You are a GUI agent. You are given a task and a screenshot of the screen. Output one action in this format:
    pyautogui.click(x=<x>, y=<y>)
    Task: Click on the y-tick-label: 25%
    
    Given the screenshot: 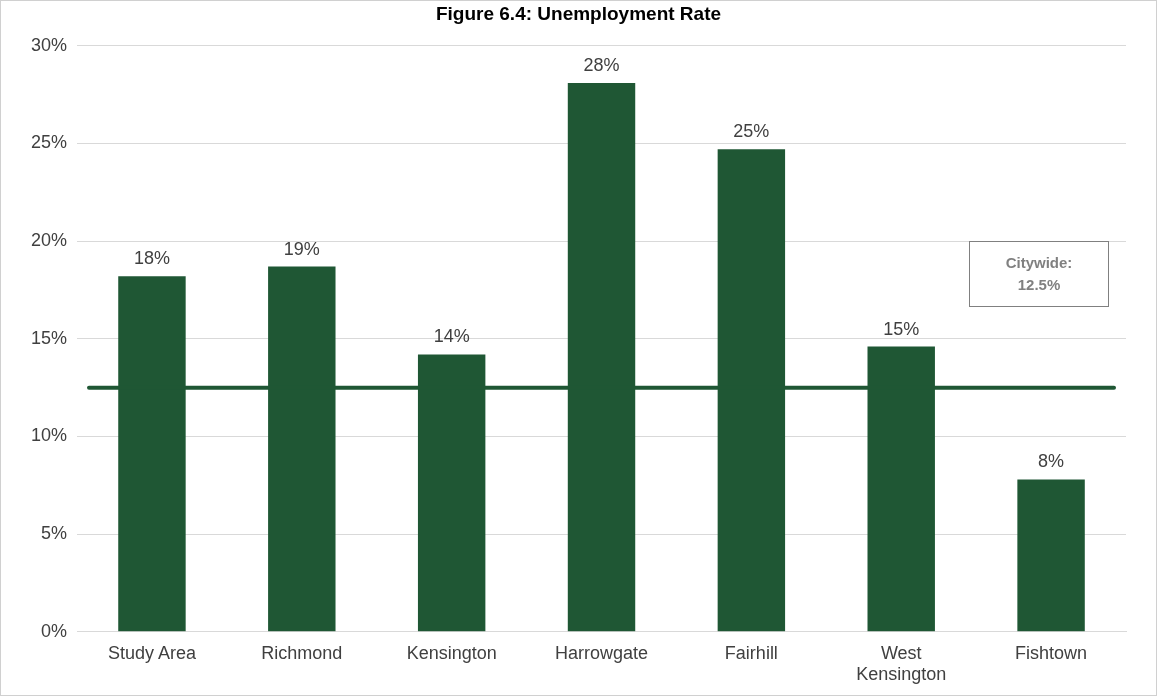 What is the action you would take?
    pyautogui.click(x=49, y=142)
    